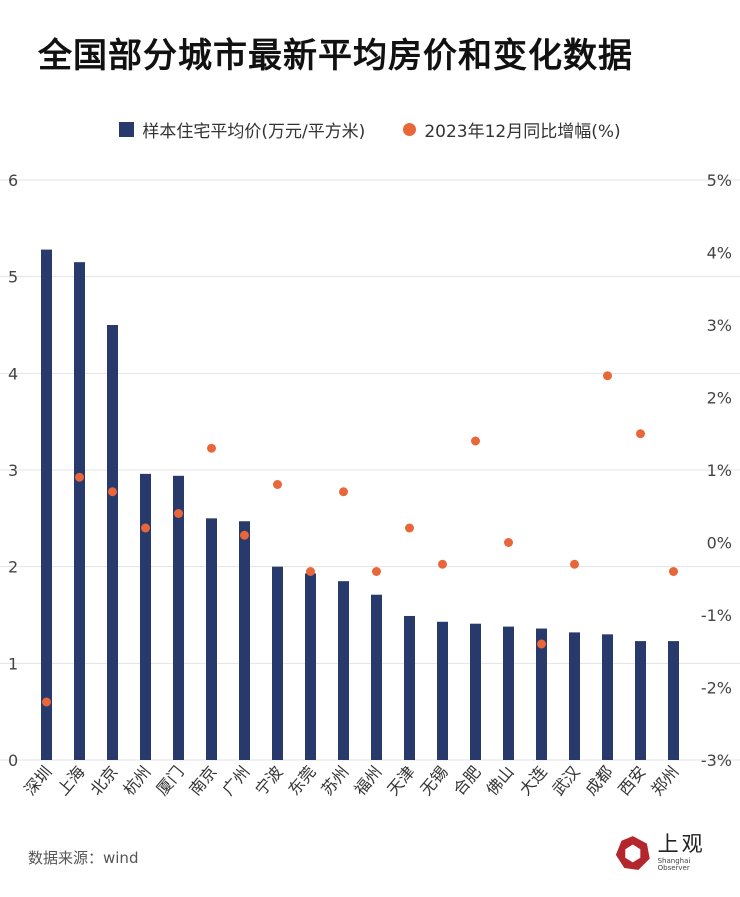 This screenshot has width=740, height=897. Describe the element at coordinates (719, 470) in the screenshot. I see `y-right-tick-label: 1%` at that location.